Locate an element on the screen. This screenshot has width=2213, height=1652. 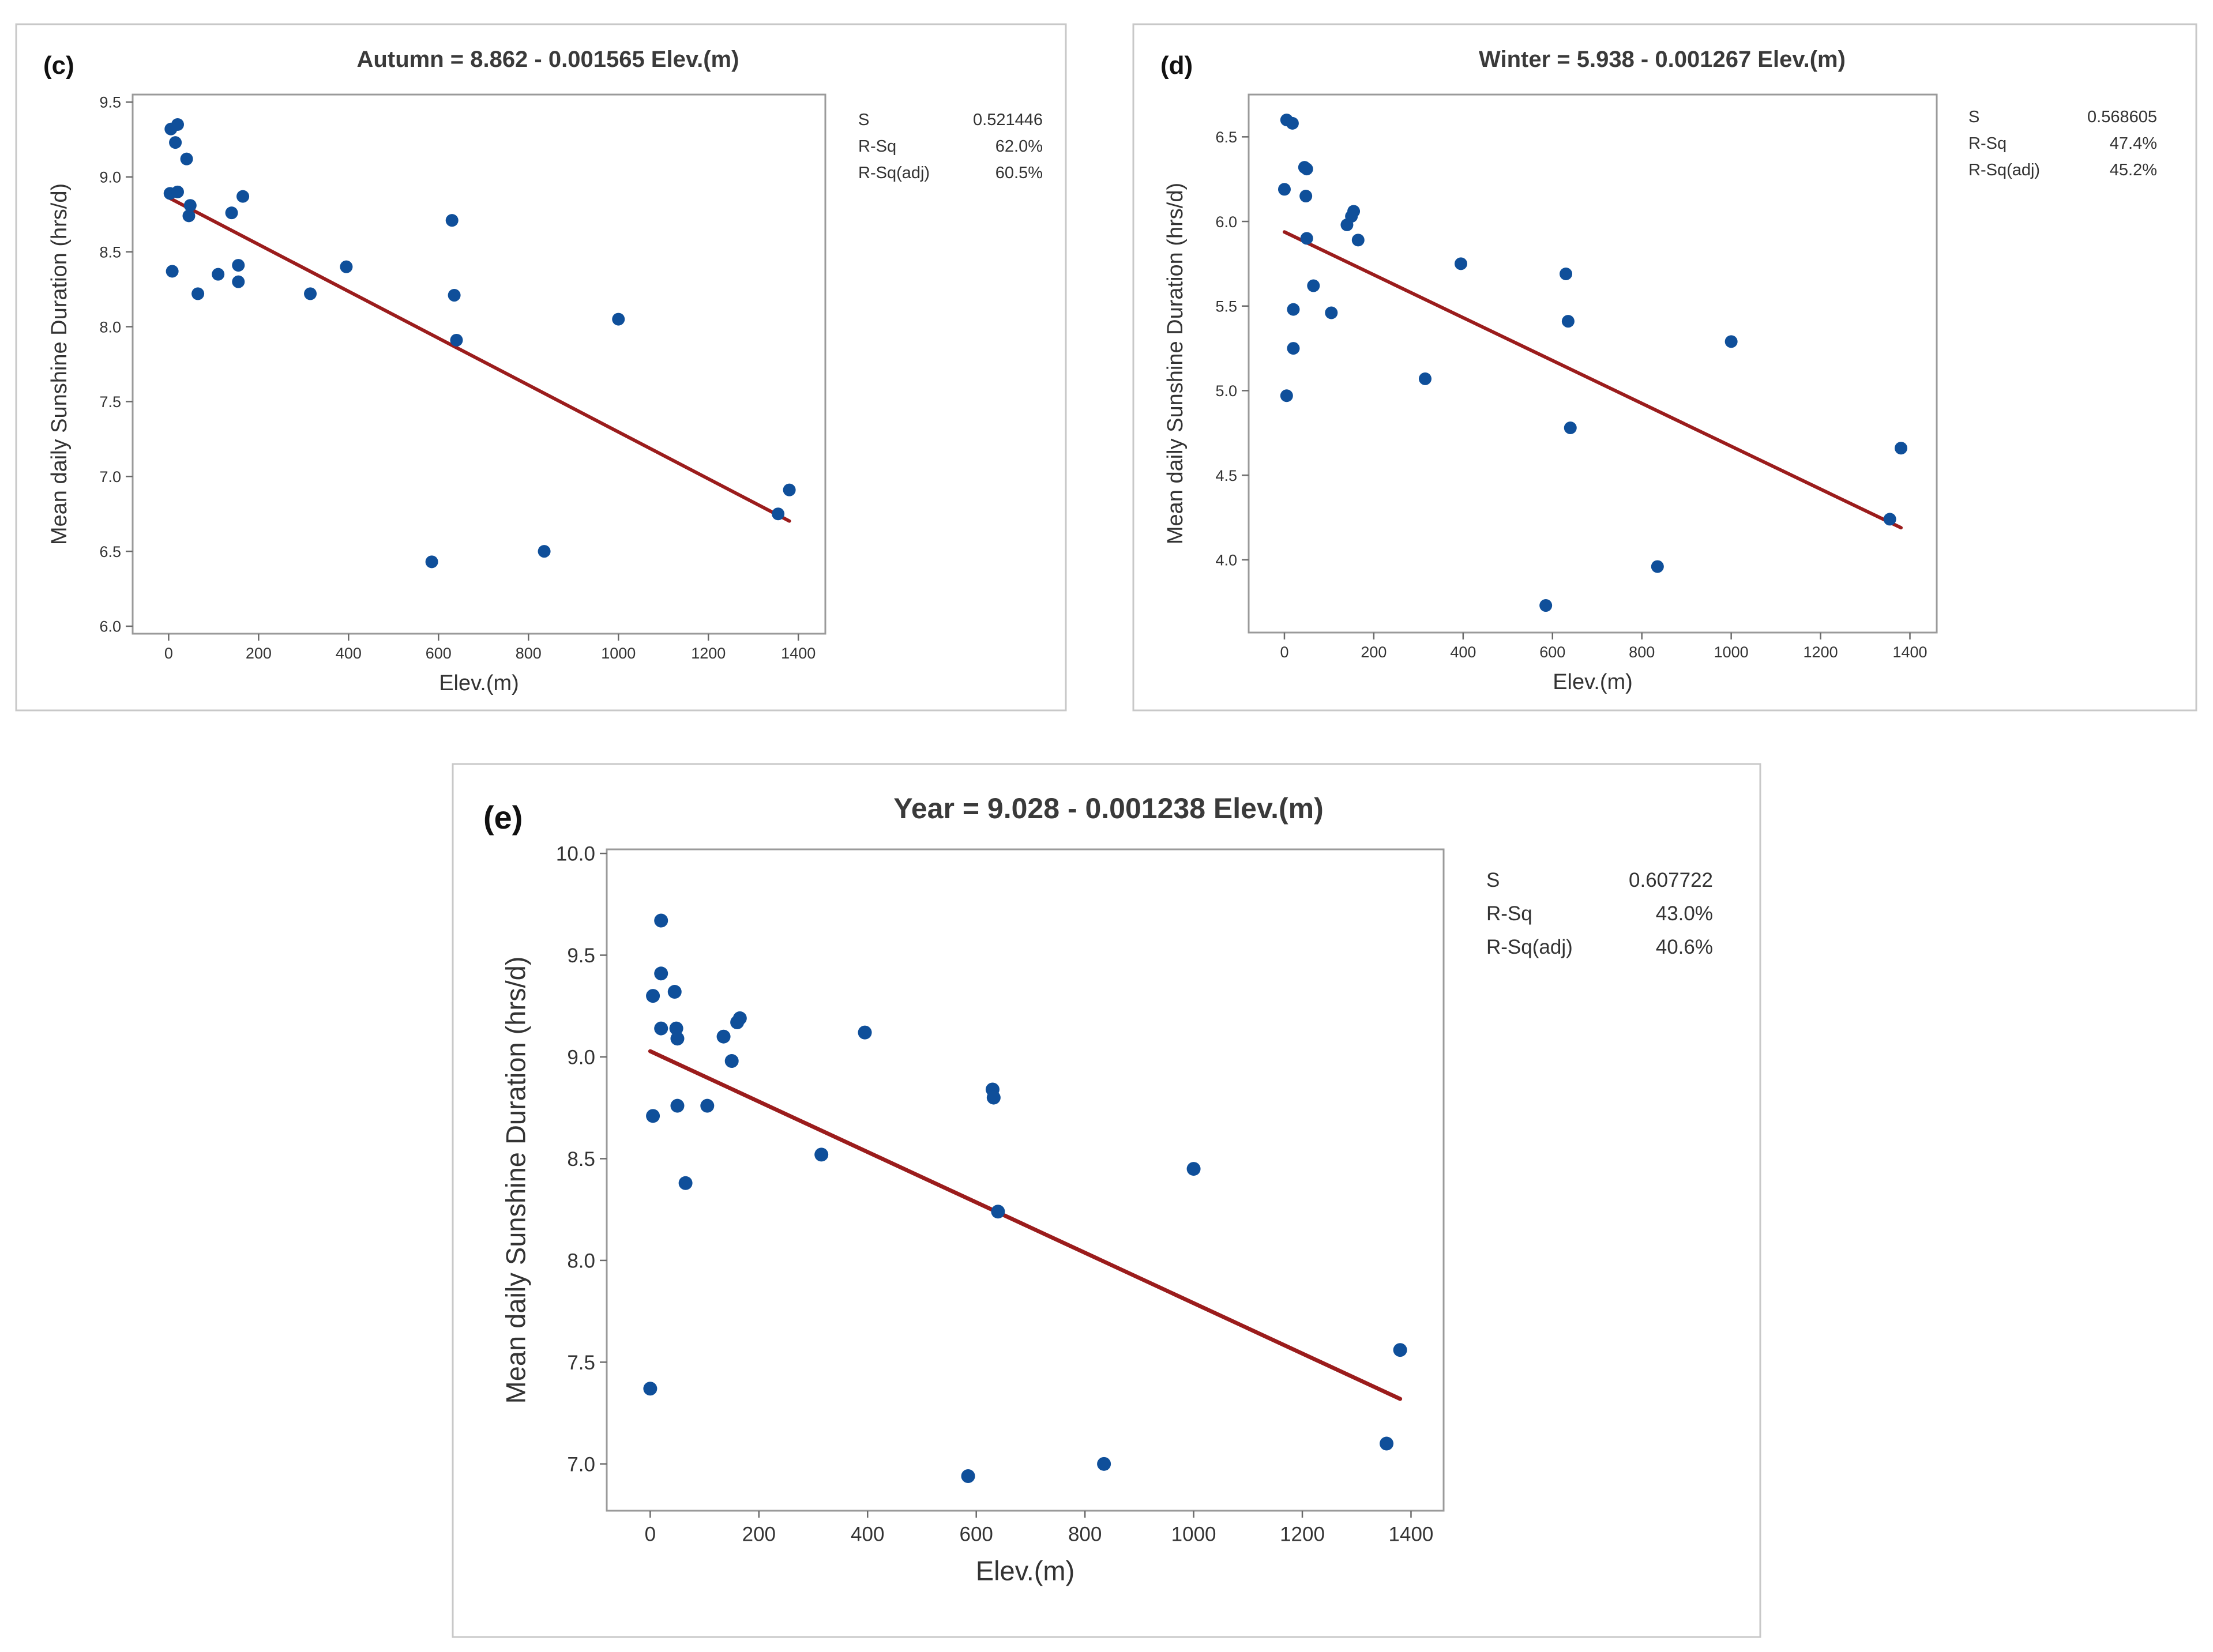
chart-title: Autumn = 8.862 - 0.001565 Elev.(m) is located at coordinates (548, 59).